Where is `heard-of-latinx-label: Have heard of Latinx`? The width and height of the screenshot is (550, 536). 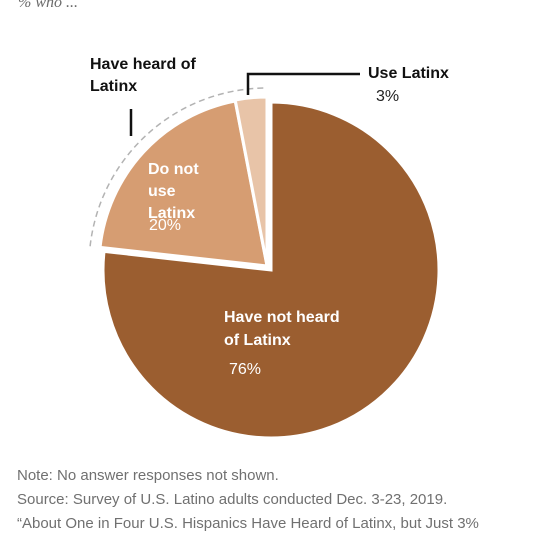
heard-of-latinx-label: Have heard of Latinx is located at coordinates (143, 75).